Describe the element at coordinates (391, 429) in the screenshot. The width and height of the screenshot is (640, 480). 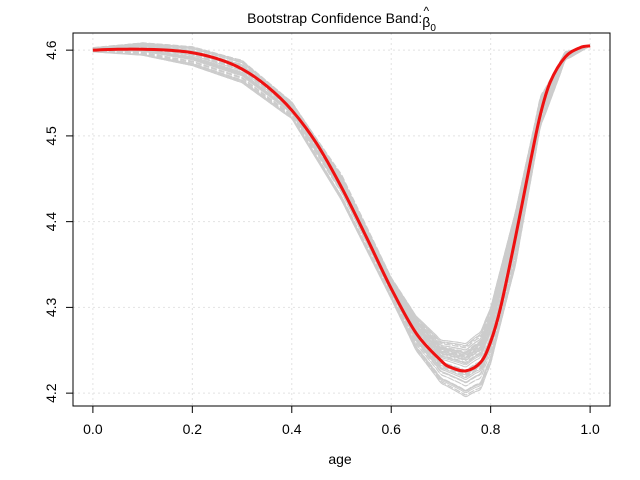
I see `x-tick-label-3: 0.6` at that location.